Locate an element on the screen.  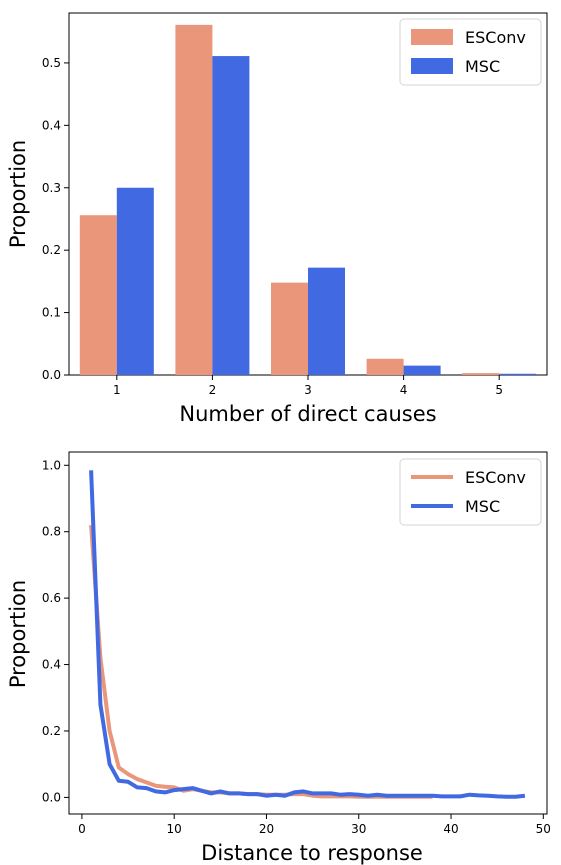
line-x-tick-label: 30 is located at coordinates (358, 829).